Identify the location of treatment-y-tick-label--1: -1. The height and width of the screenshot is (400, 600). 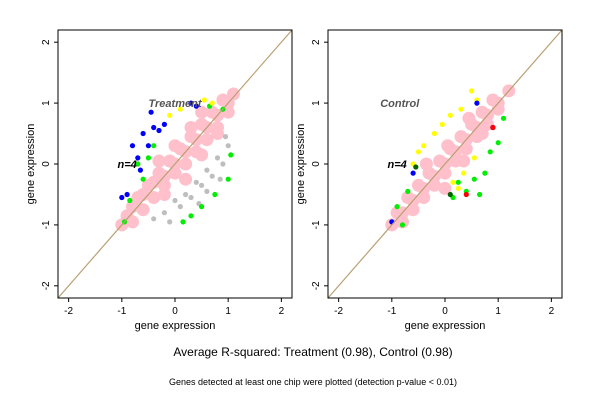
(46, 224).